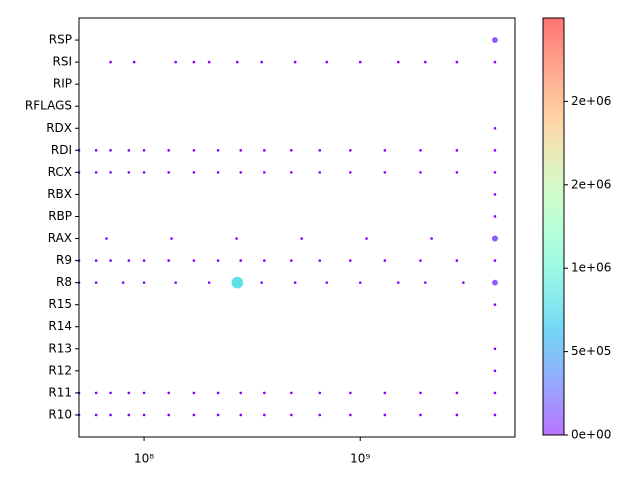  Describe the element at coordinates (60, 326) in the screenshot. I see `y-tick-label: R14` at that location.